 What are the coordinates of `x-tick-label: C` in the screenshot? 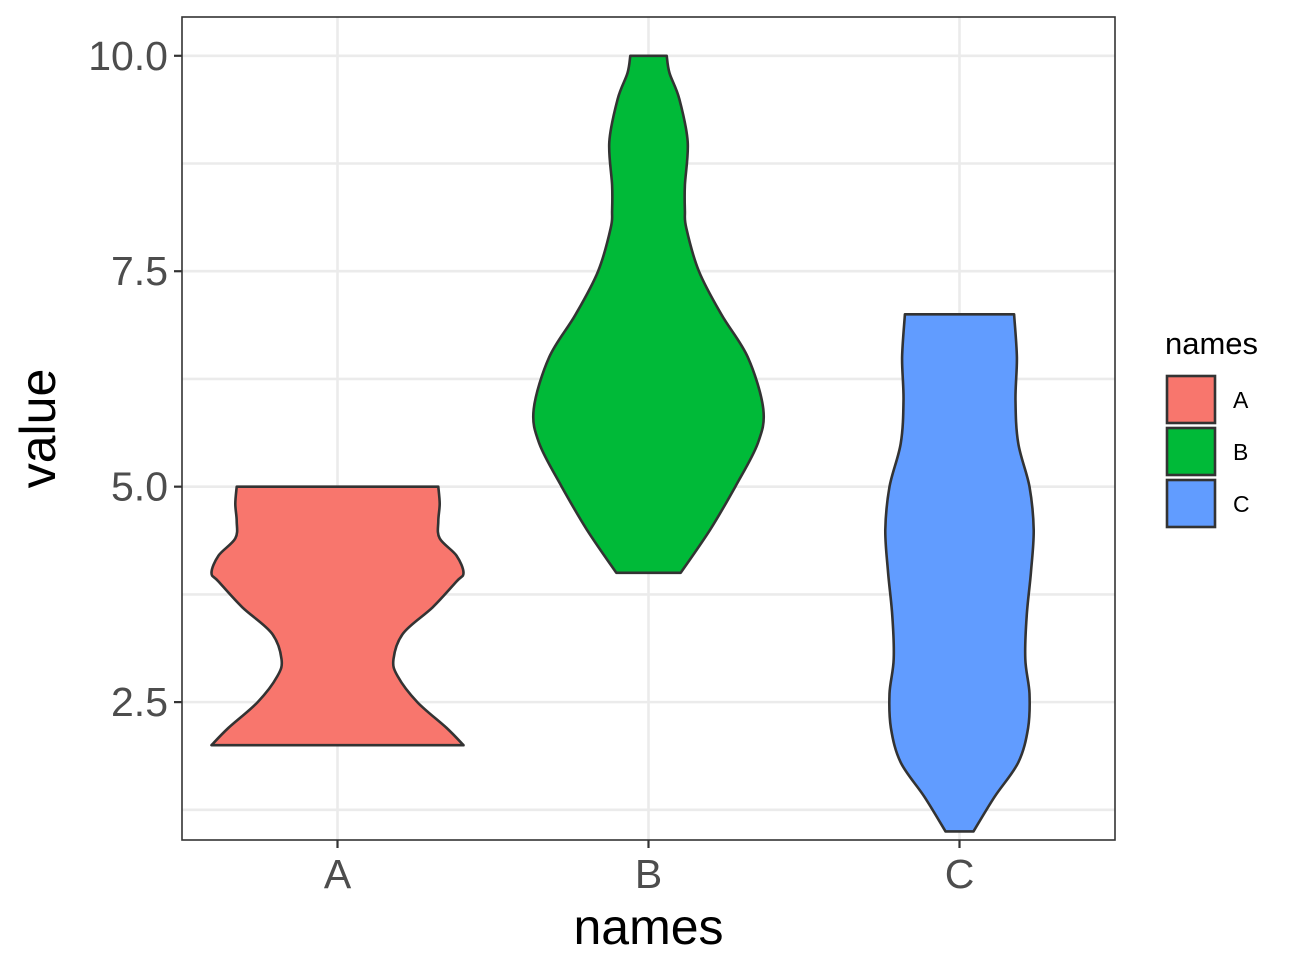 It's located at (960, 874).